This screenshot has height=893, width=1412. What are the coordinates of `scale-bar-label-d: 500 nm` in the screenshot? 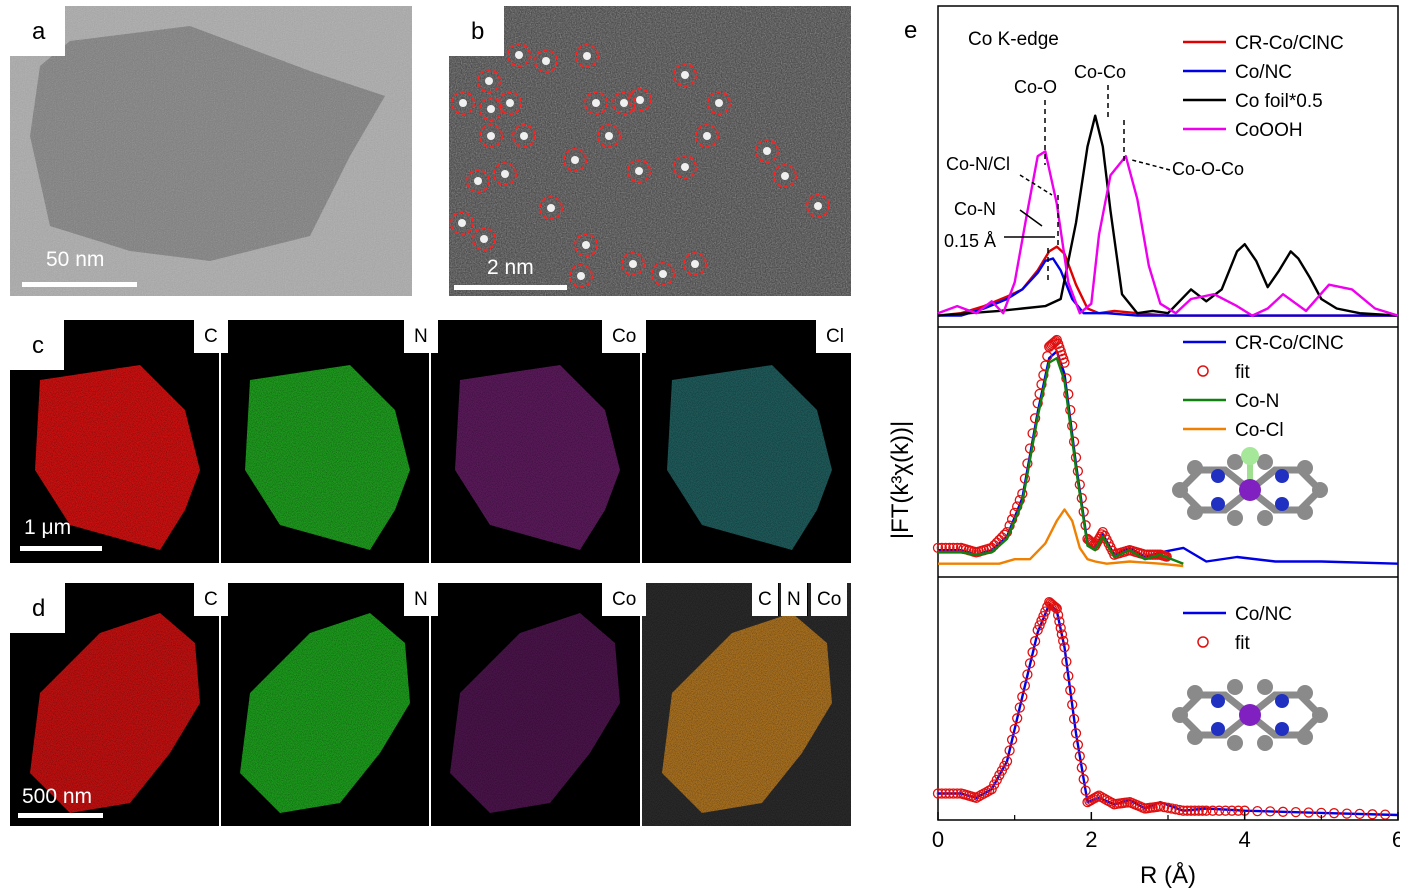 It's located at (57, 796).